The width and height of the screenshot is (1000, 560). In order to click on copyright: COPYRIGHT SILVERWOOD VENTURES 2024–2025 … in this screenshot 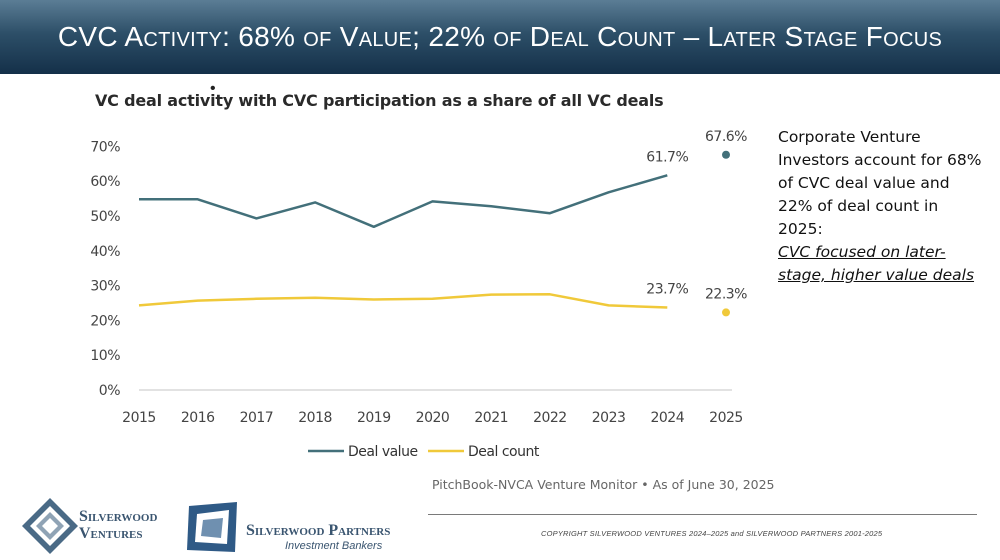, I will do `click(712, 533)`.